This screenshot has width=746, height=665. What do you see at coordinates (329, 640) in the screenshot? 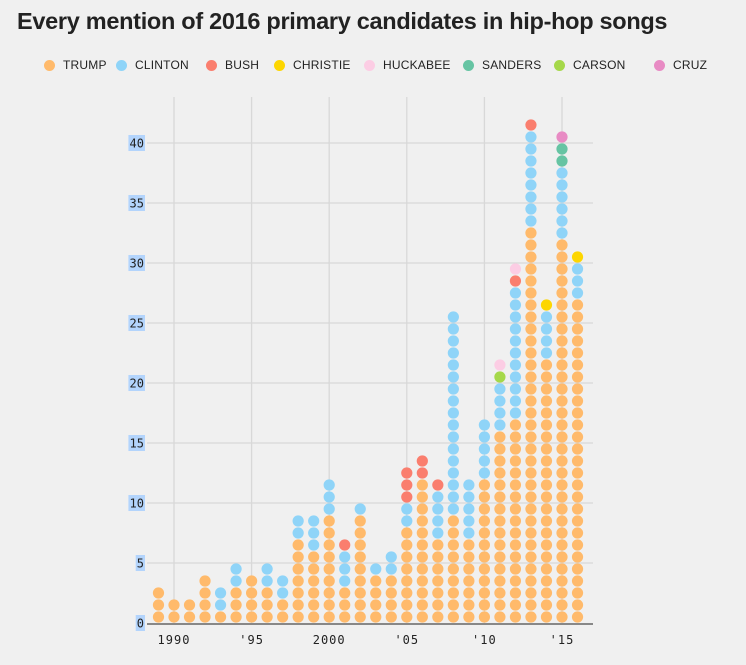
I see `x-tick-label: 2000` at bounding box center [329, 640].